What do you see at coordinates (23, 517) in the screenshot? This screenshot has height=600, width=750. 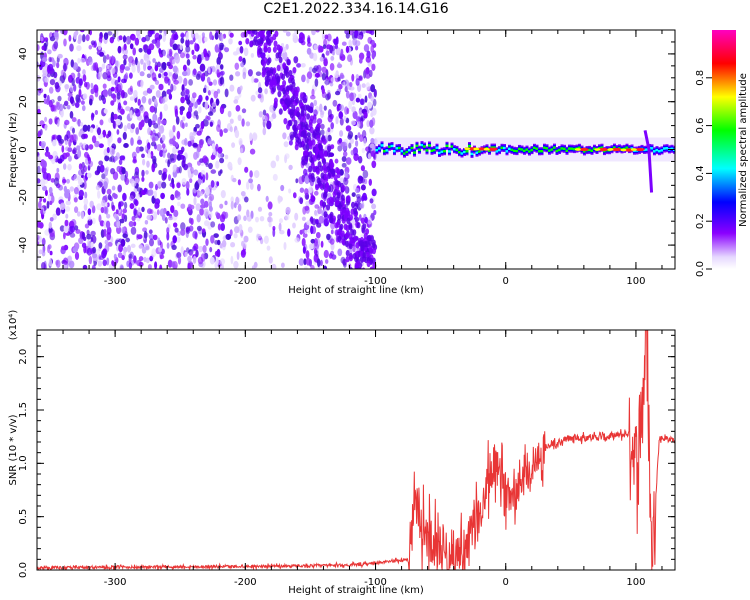 I see `snr-y-tick-label: 0.5` at bounding box center [23, 517].